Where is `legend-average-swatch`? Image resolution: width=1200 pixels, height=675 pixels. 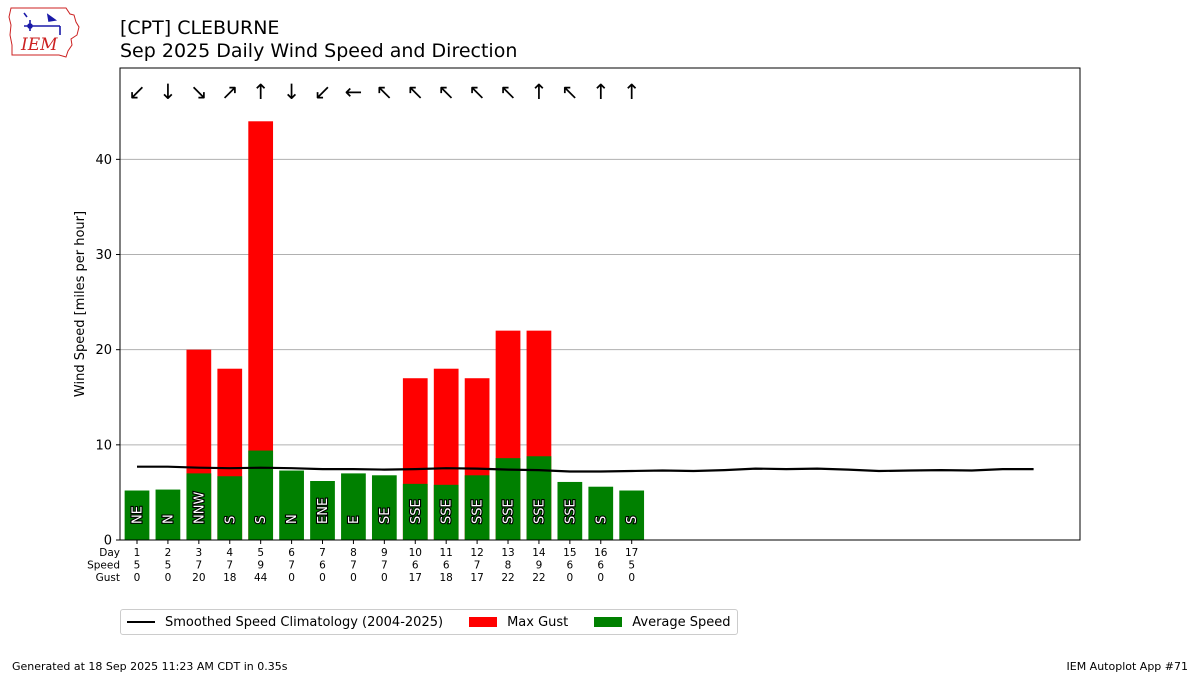
legend-average-swatch is located at coordinates (608, 622).